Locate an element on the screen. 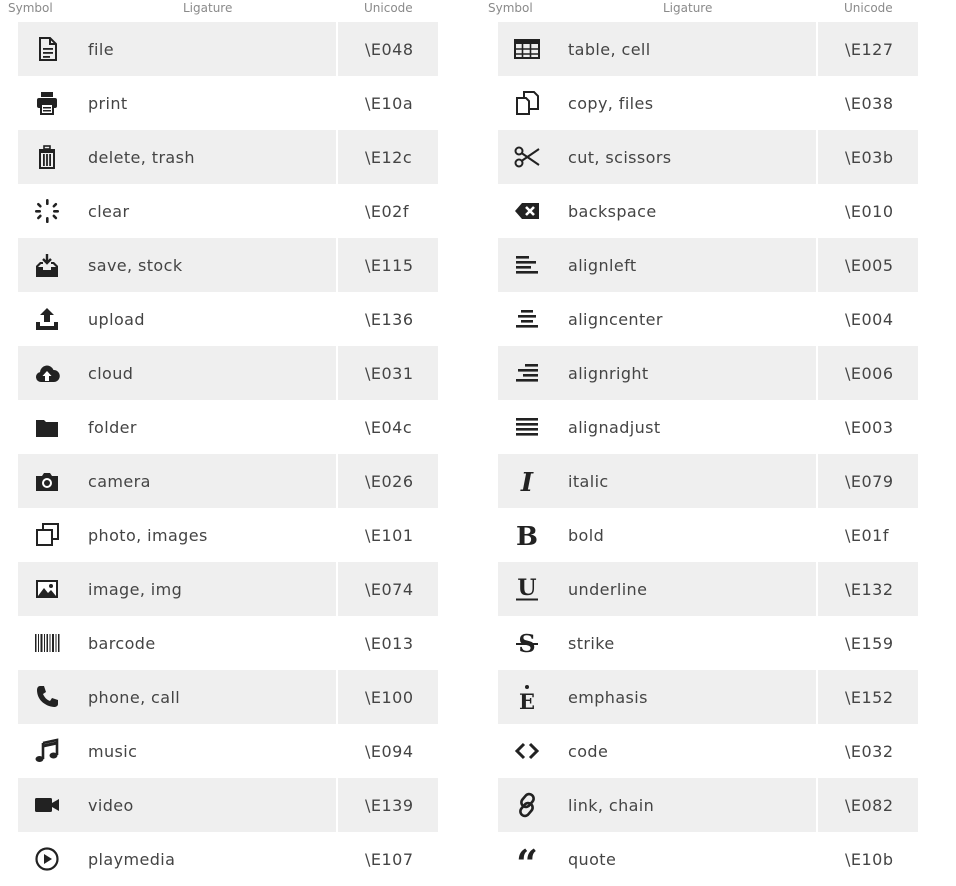  ligature-label: alignleft is located at coordinates (602, 265).